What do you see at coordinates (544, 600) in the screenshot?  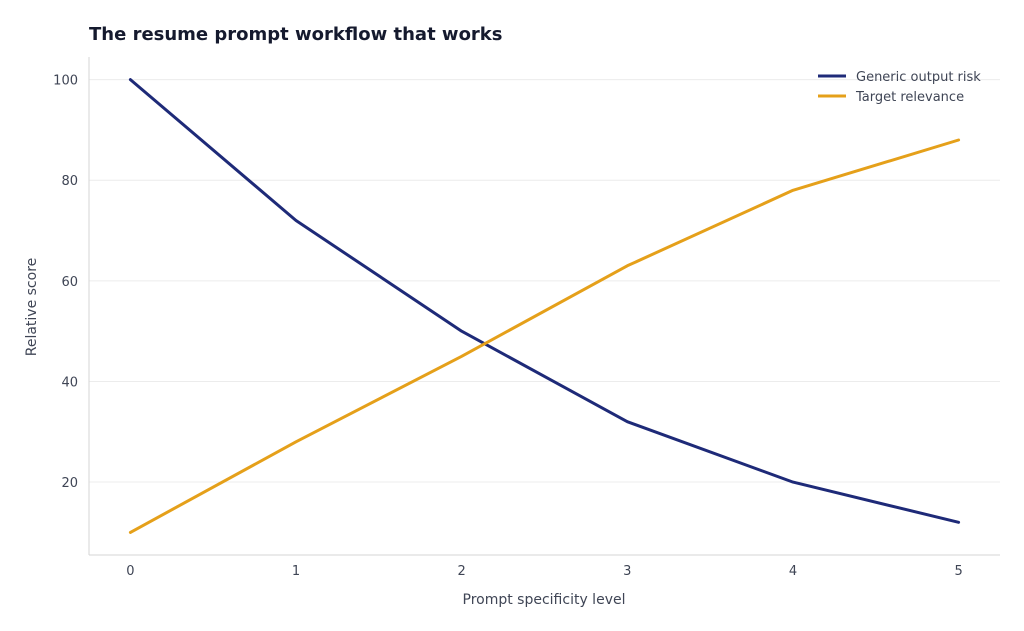 I see `x-axis-label: Prompt specificity level` at bounding box center [544, 600].